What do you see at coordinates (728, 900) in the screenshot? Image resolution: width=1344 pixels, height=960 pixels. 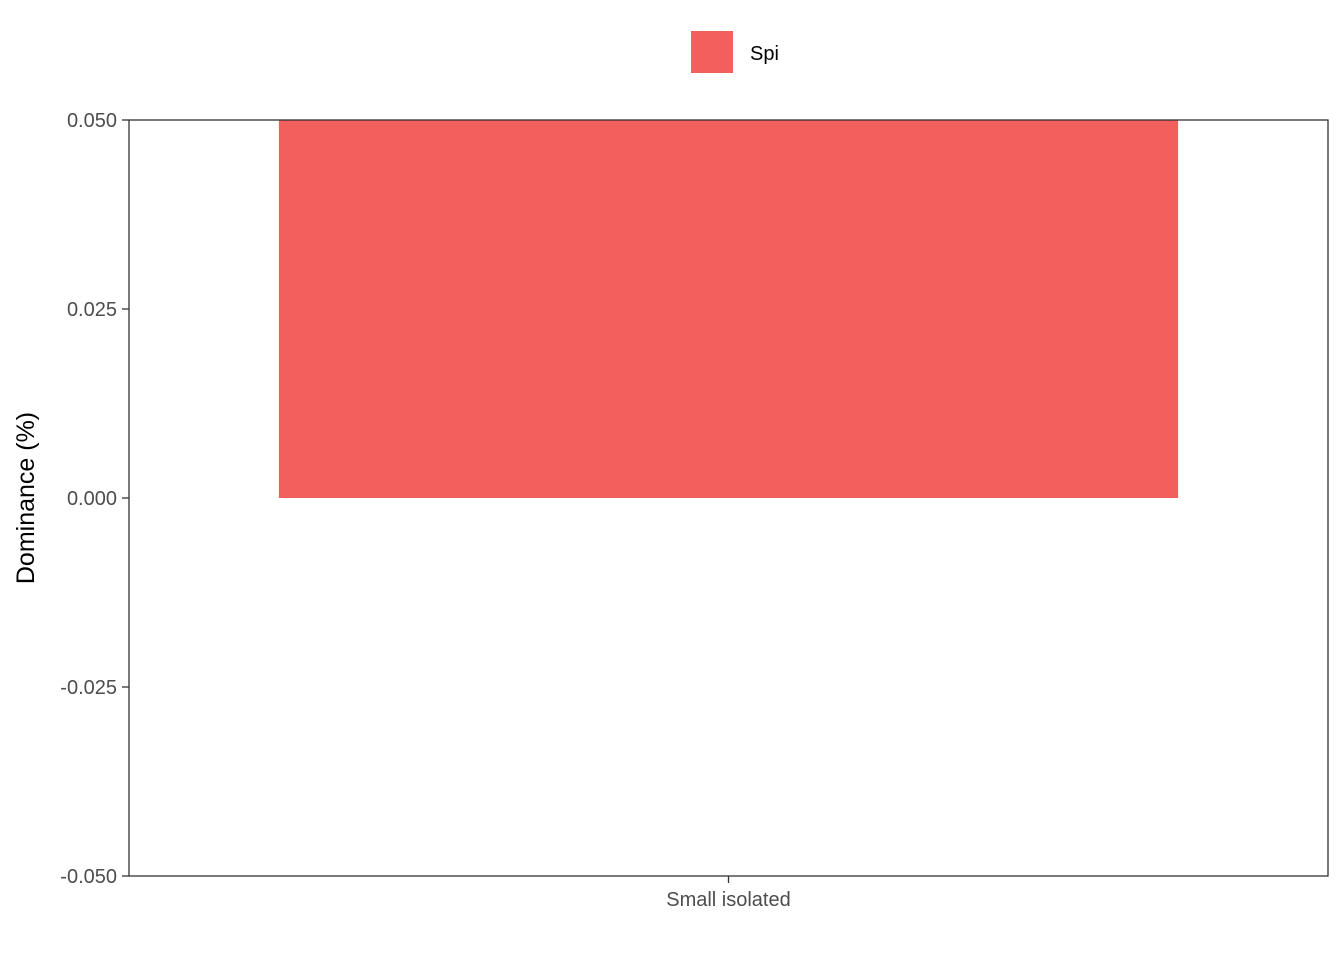 I see `x-tick-label: Small isolated` at bounding box center [728, 900].